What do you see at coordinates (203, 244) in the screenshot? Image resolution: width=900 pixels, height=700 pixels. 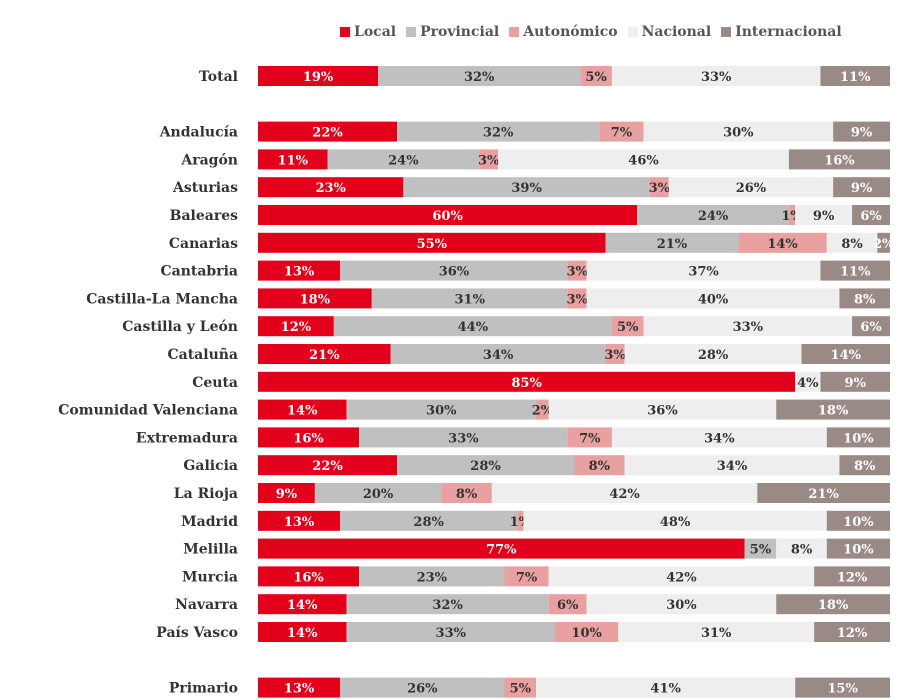 I see `category-label: Canarias` at bounding box center [203, 244].